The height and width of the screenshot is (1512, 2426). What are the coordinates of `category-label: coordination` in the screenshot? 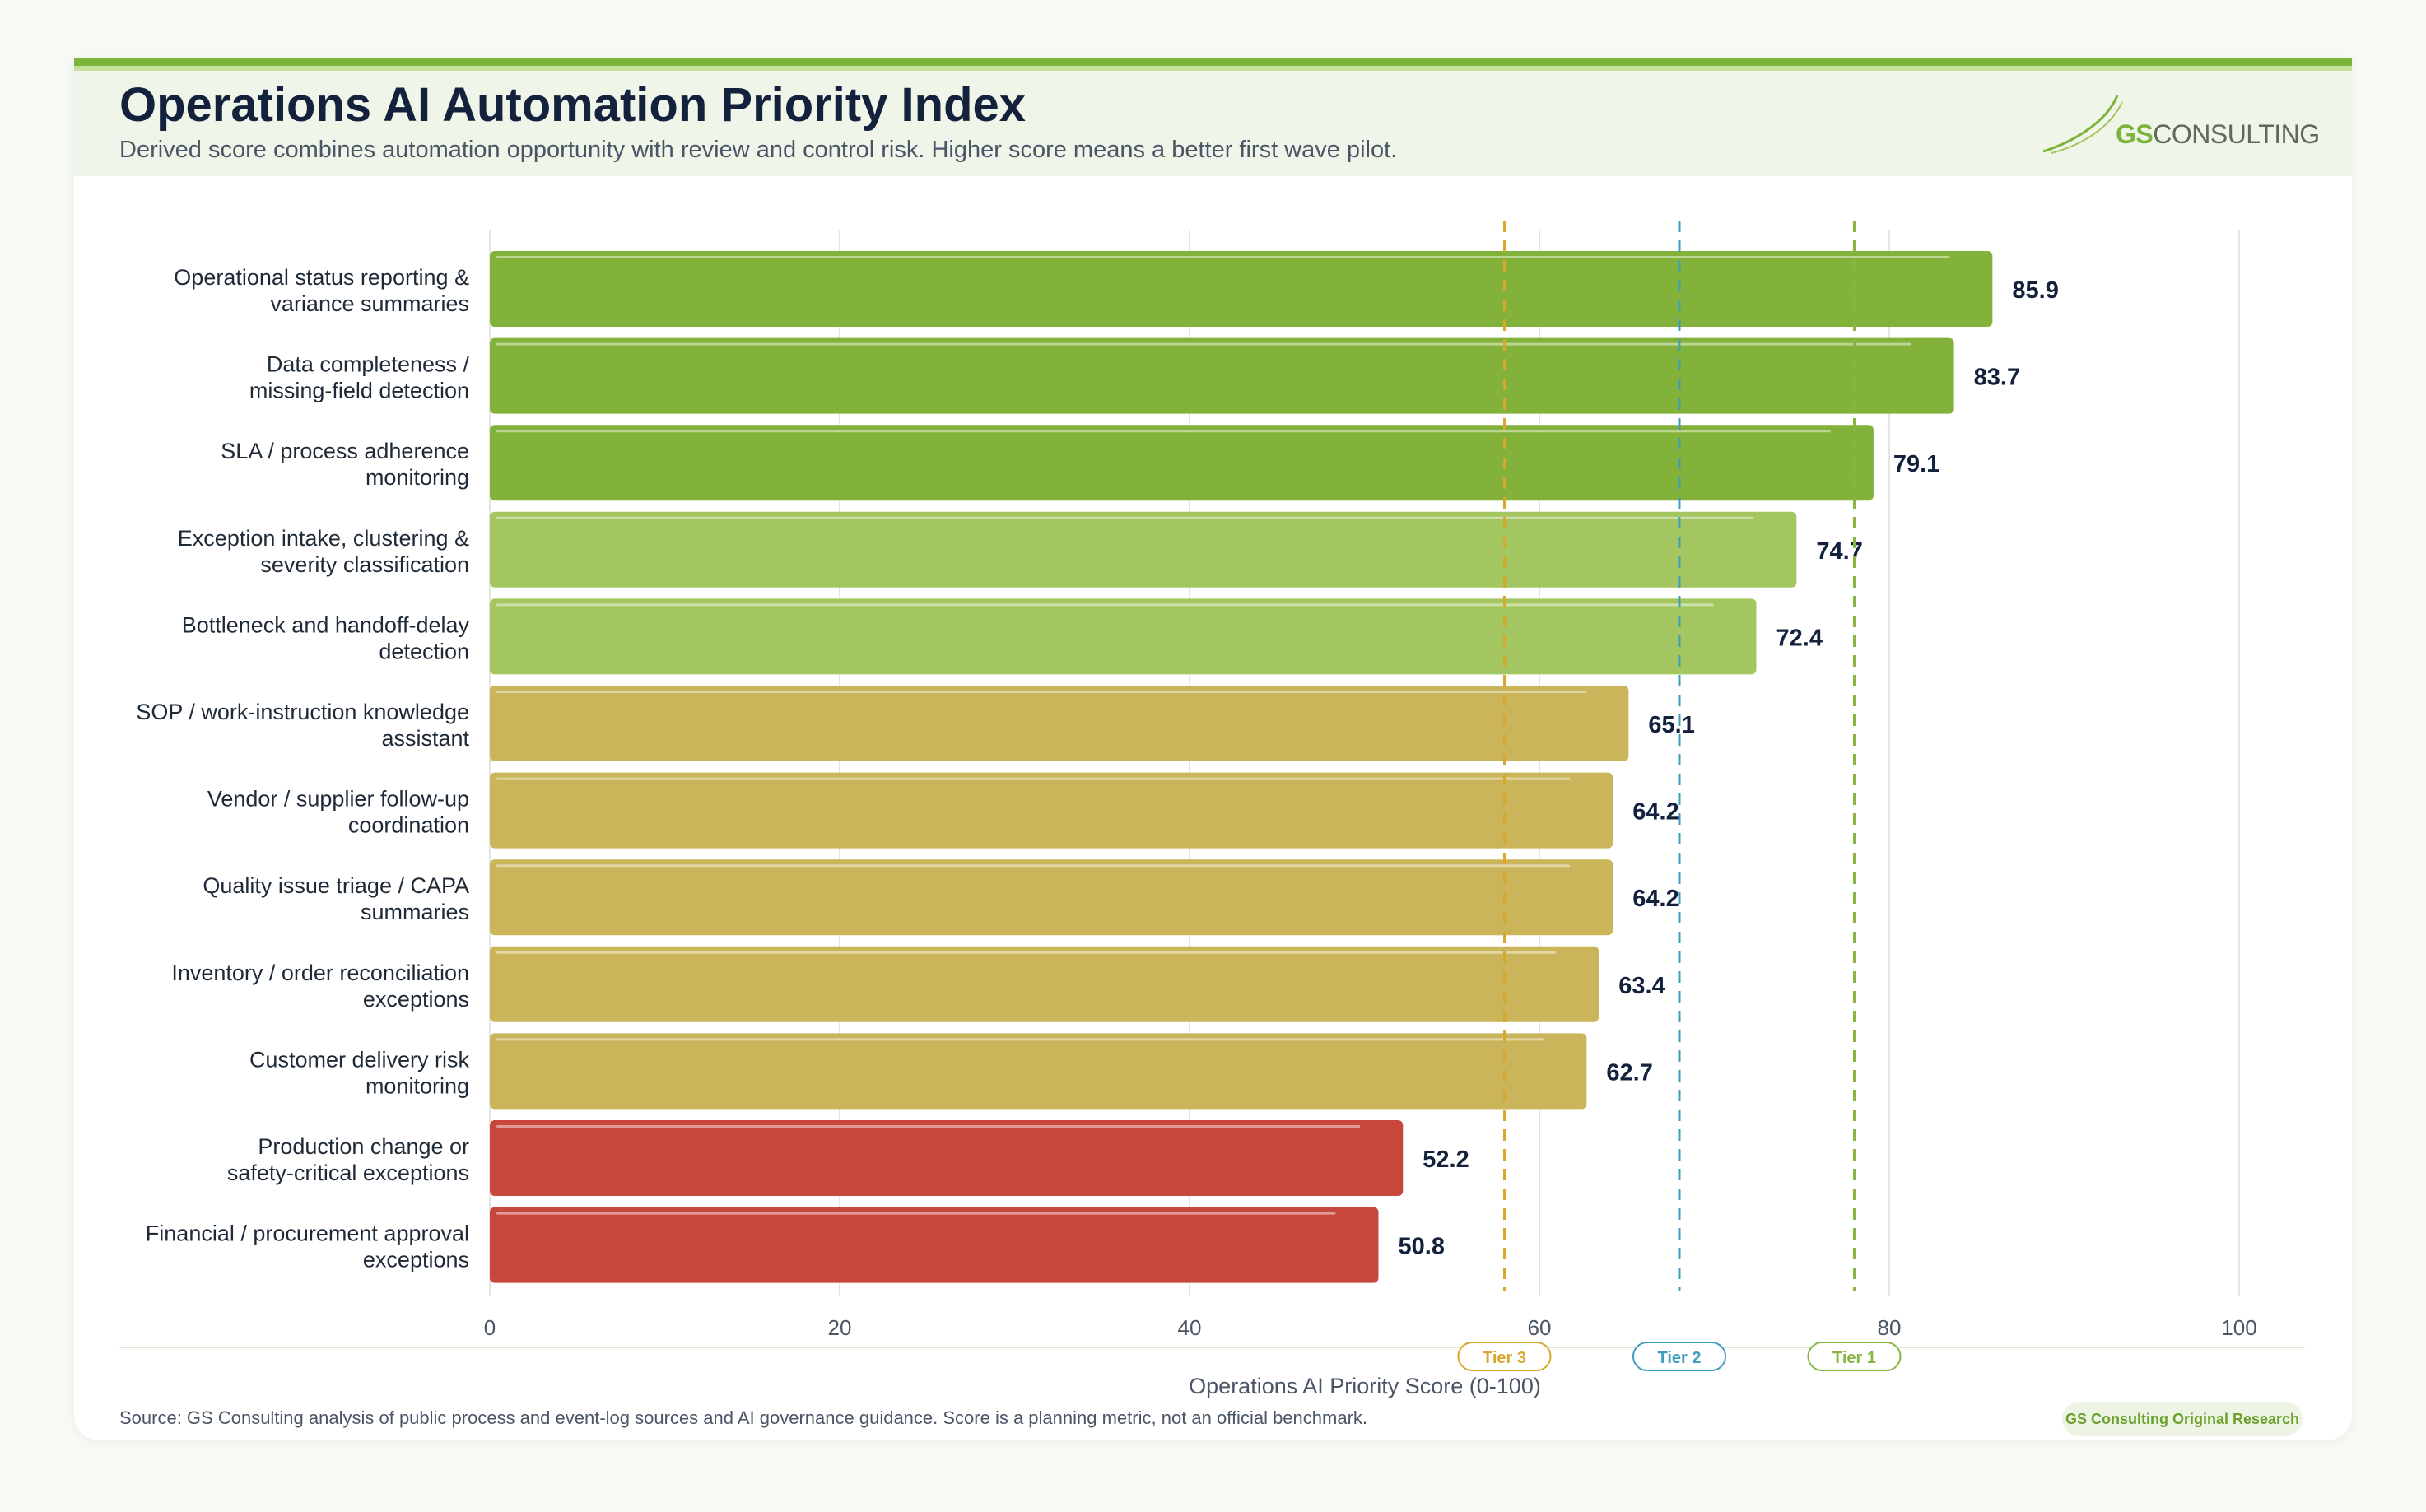 It's located at (409, 826).